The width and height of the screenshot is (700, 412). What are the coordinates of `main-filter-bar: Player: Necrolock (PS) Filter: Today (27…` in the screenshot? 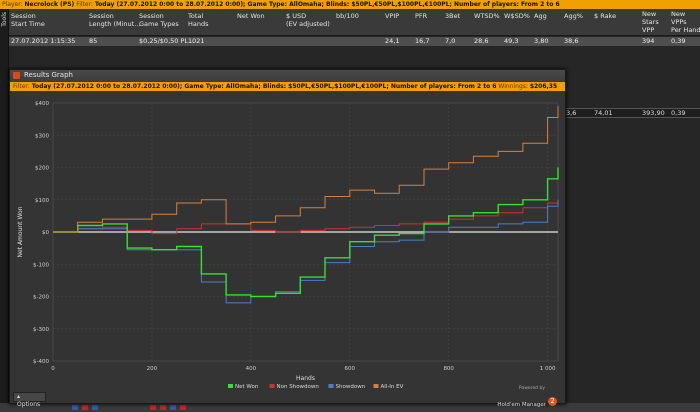 It's located at (350, 4).